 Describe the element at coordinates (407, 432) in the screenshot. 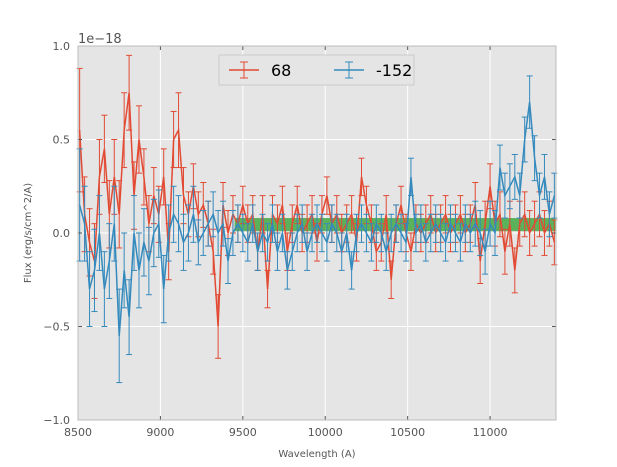

I see `x-tick-label: 10500` at that location.